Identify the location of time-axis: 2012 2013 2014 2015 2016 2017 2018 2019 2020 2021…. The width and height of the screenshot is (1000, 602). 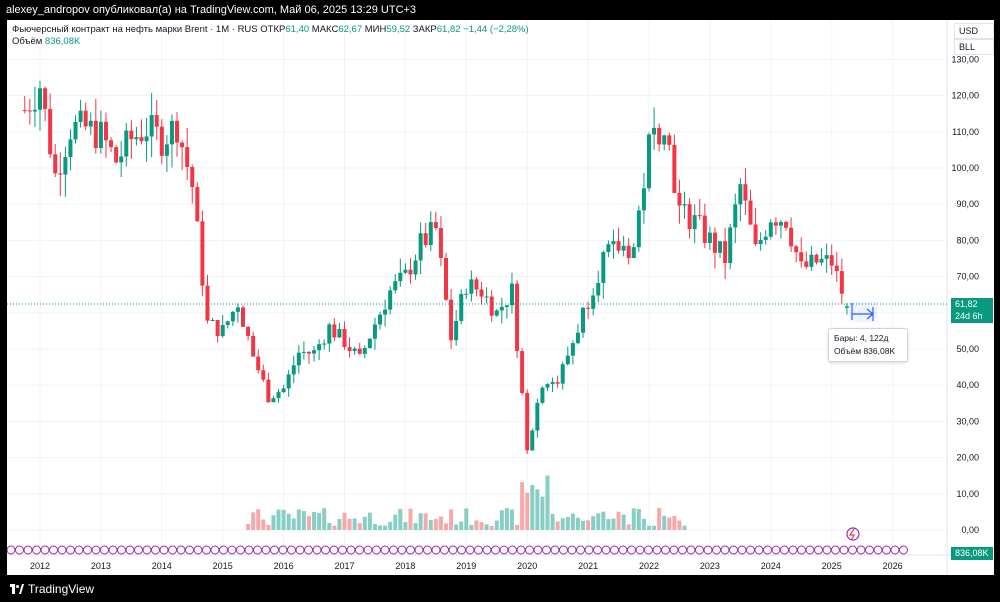
(466, 566).